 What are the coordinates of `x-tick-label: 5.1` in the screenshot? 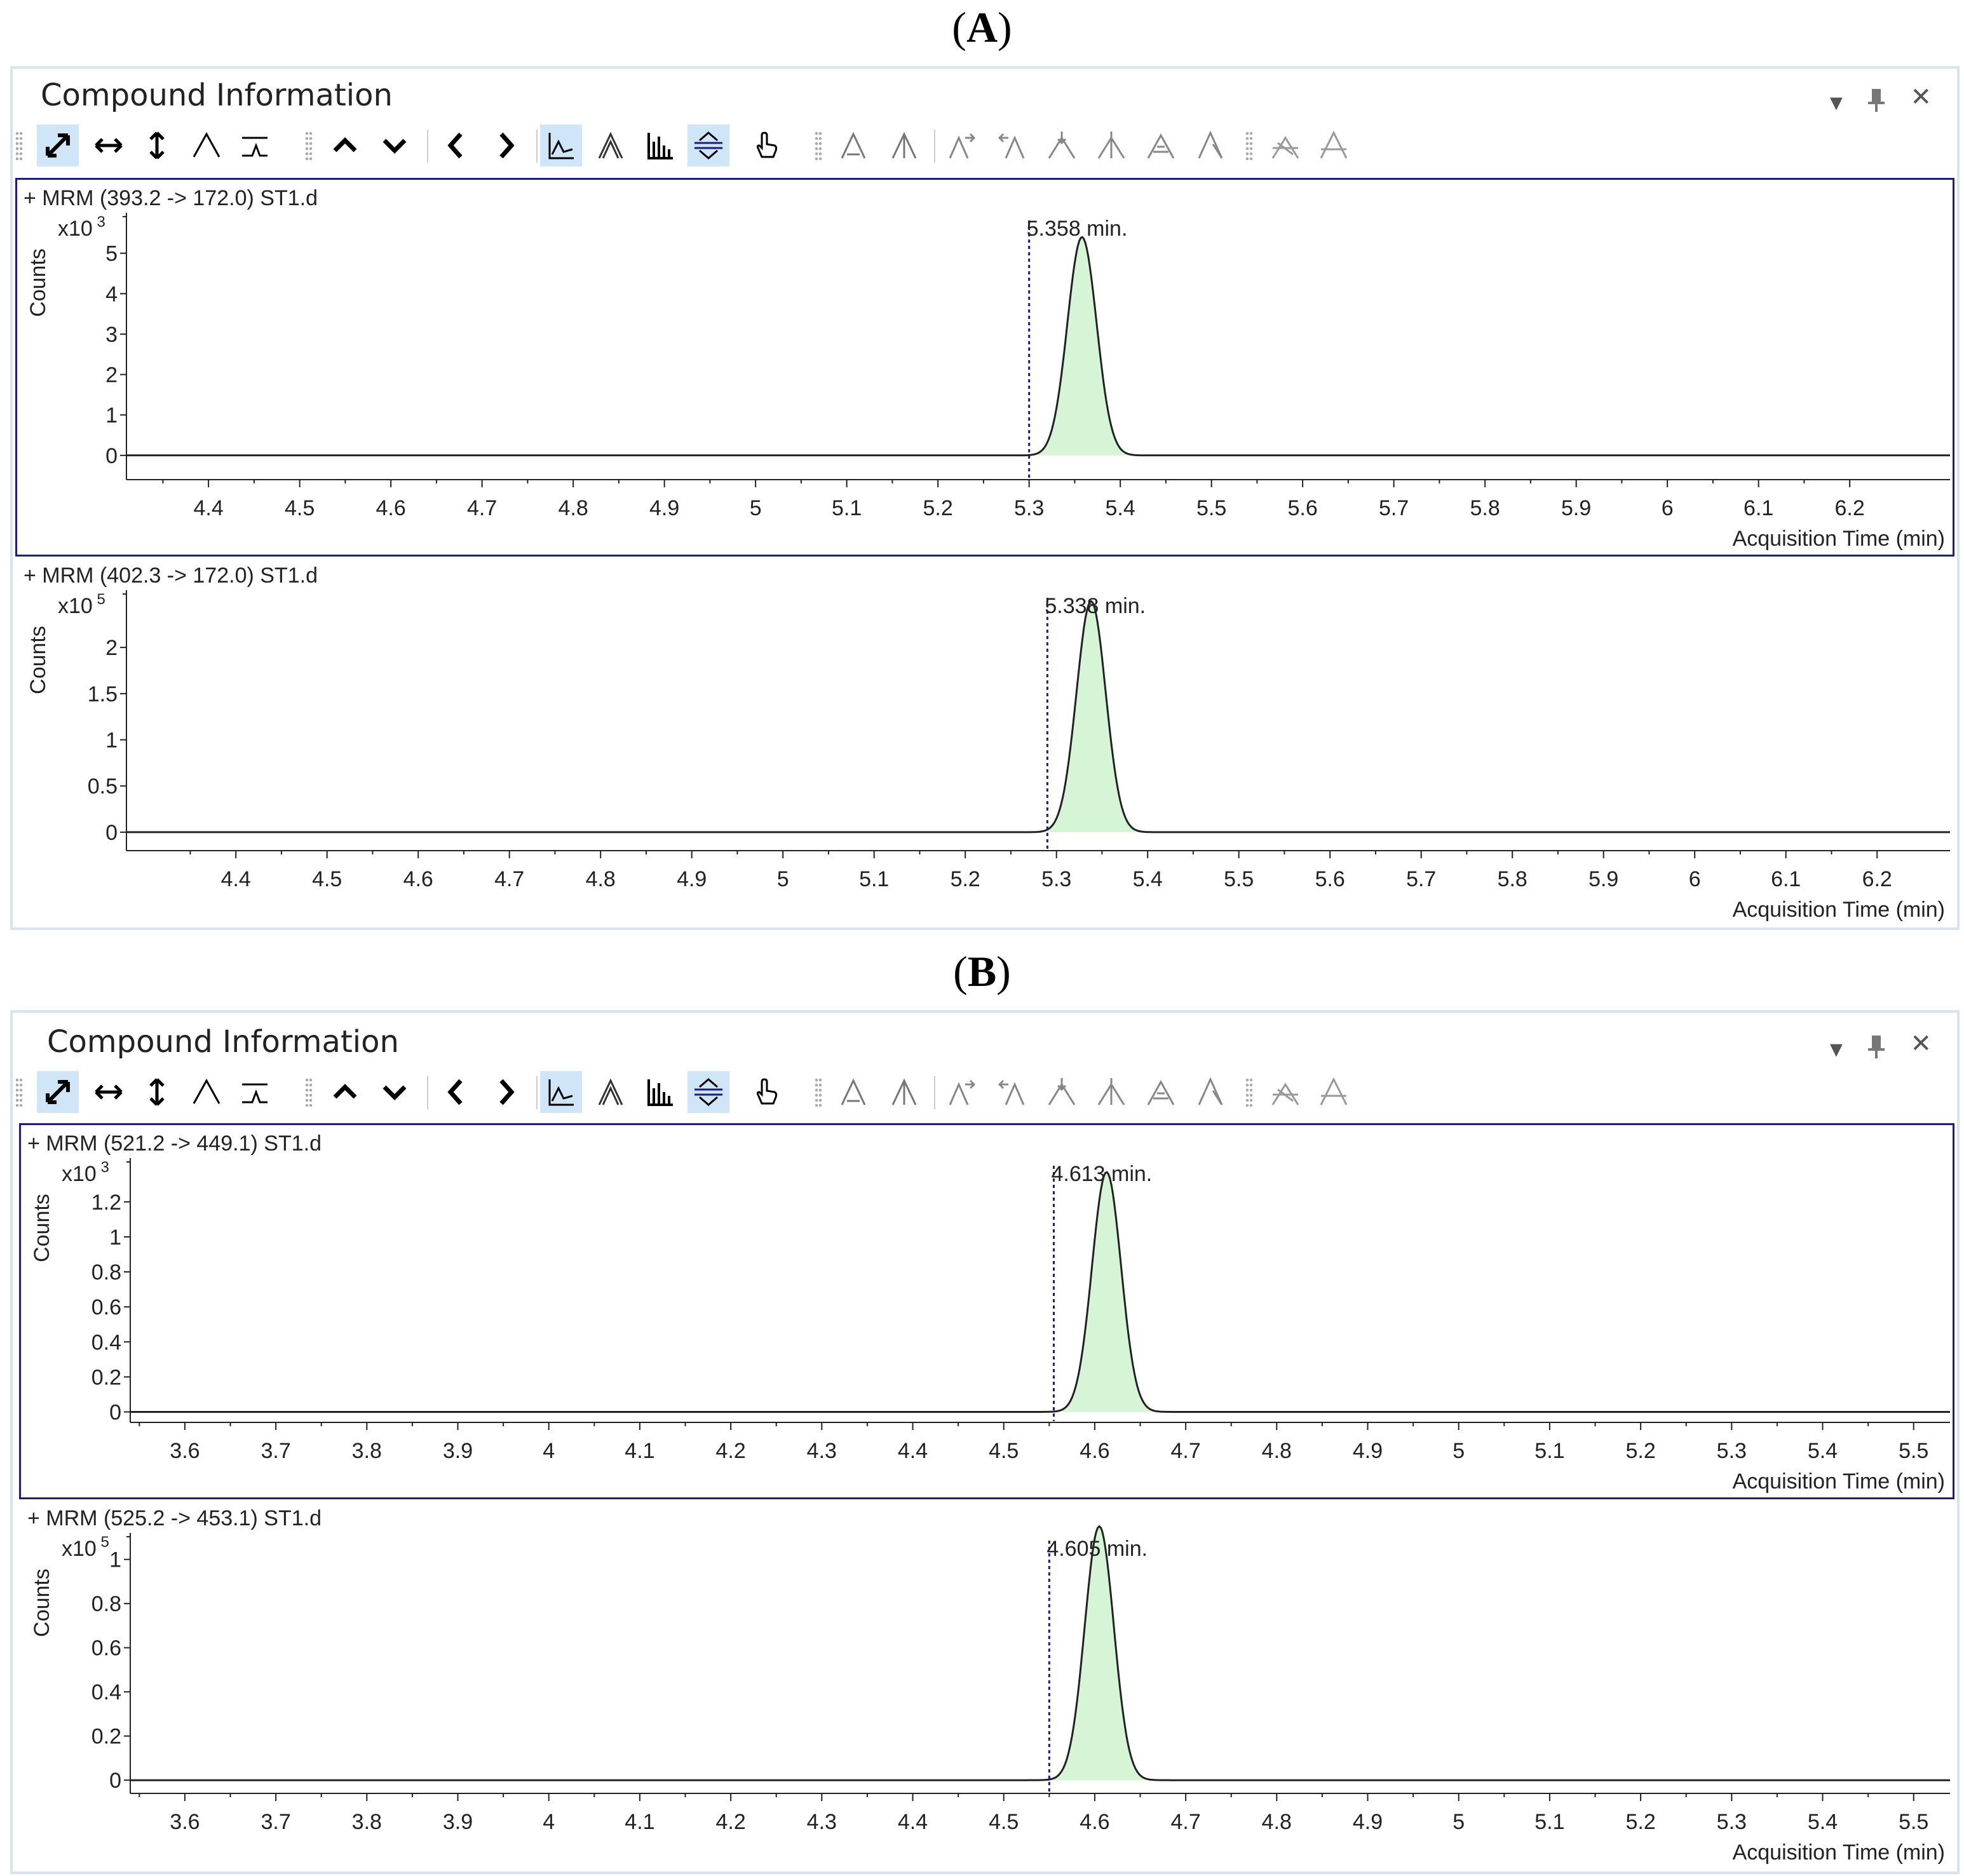 It's located at (1549, 1822).